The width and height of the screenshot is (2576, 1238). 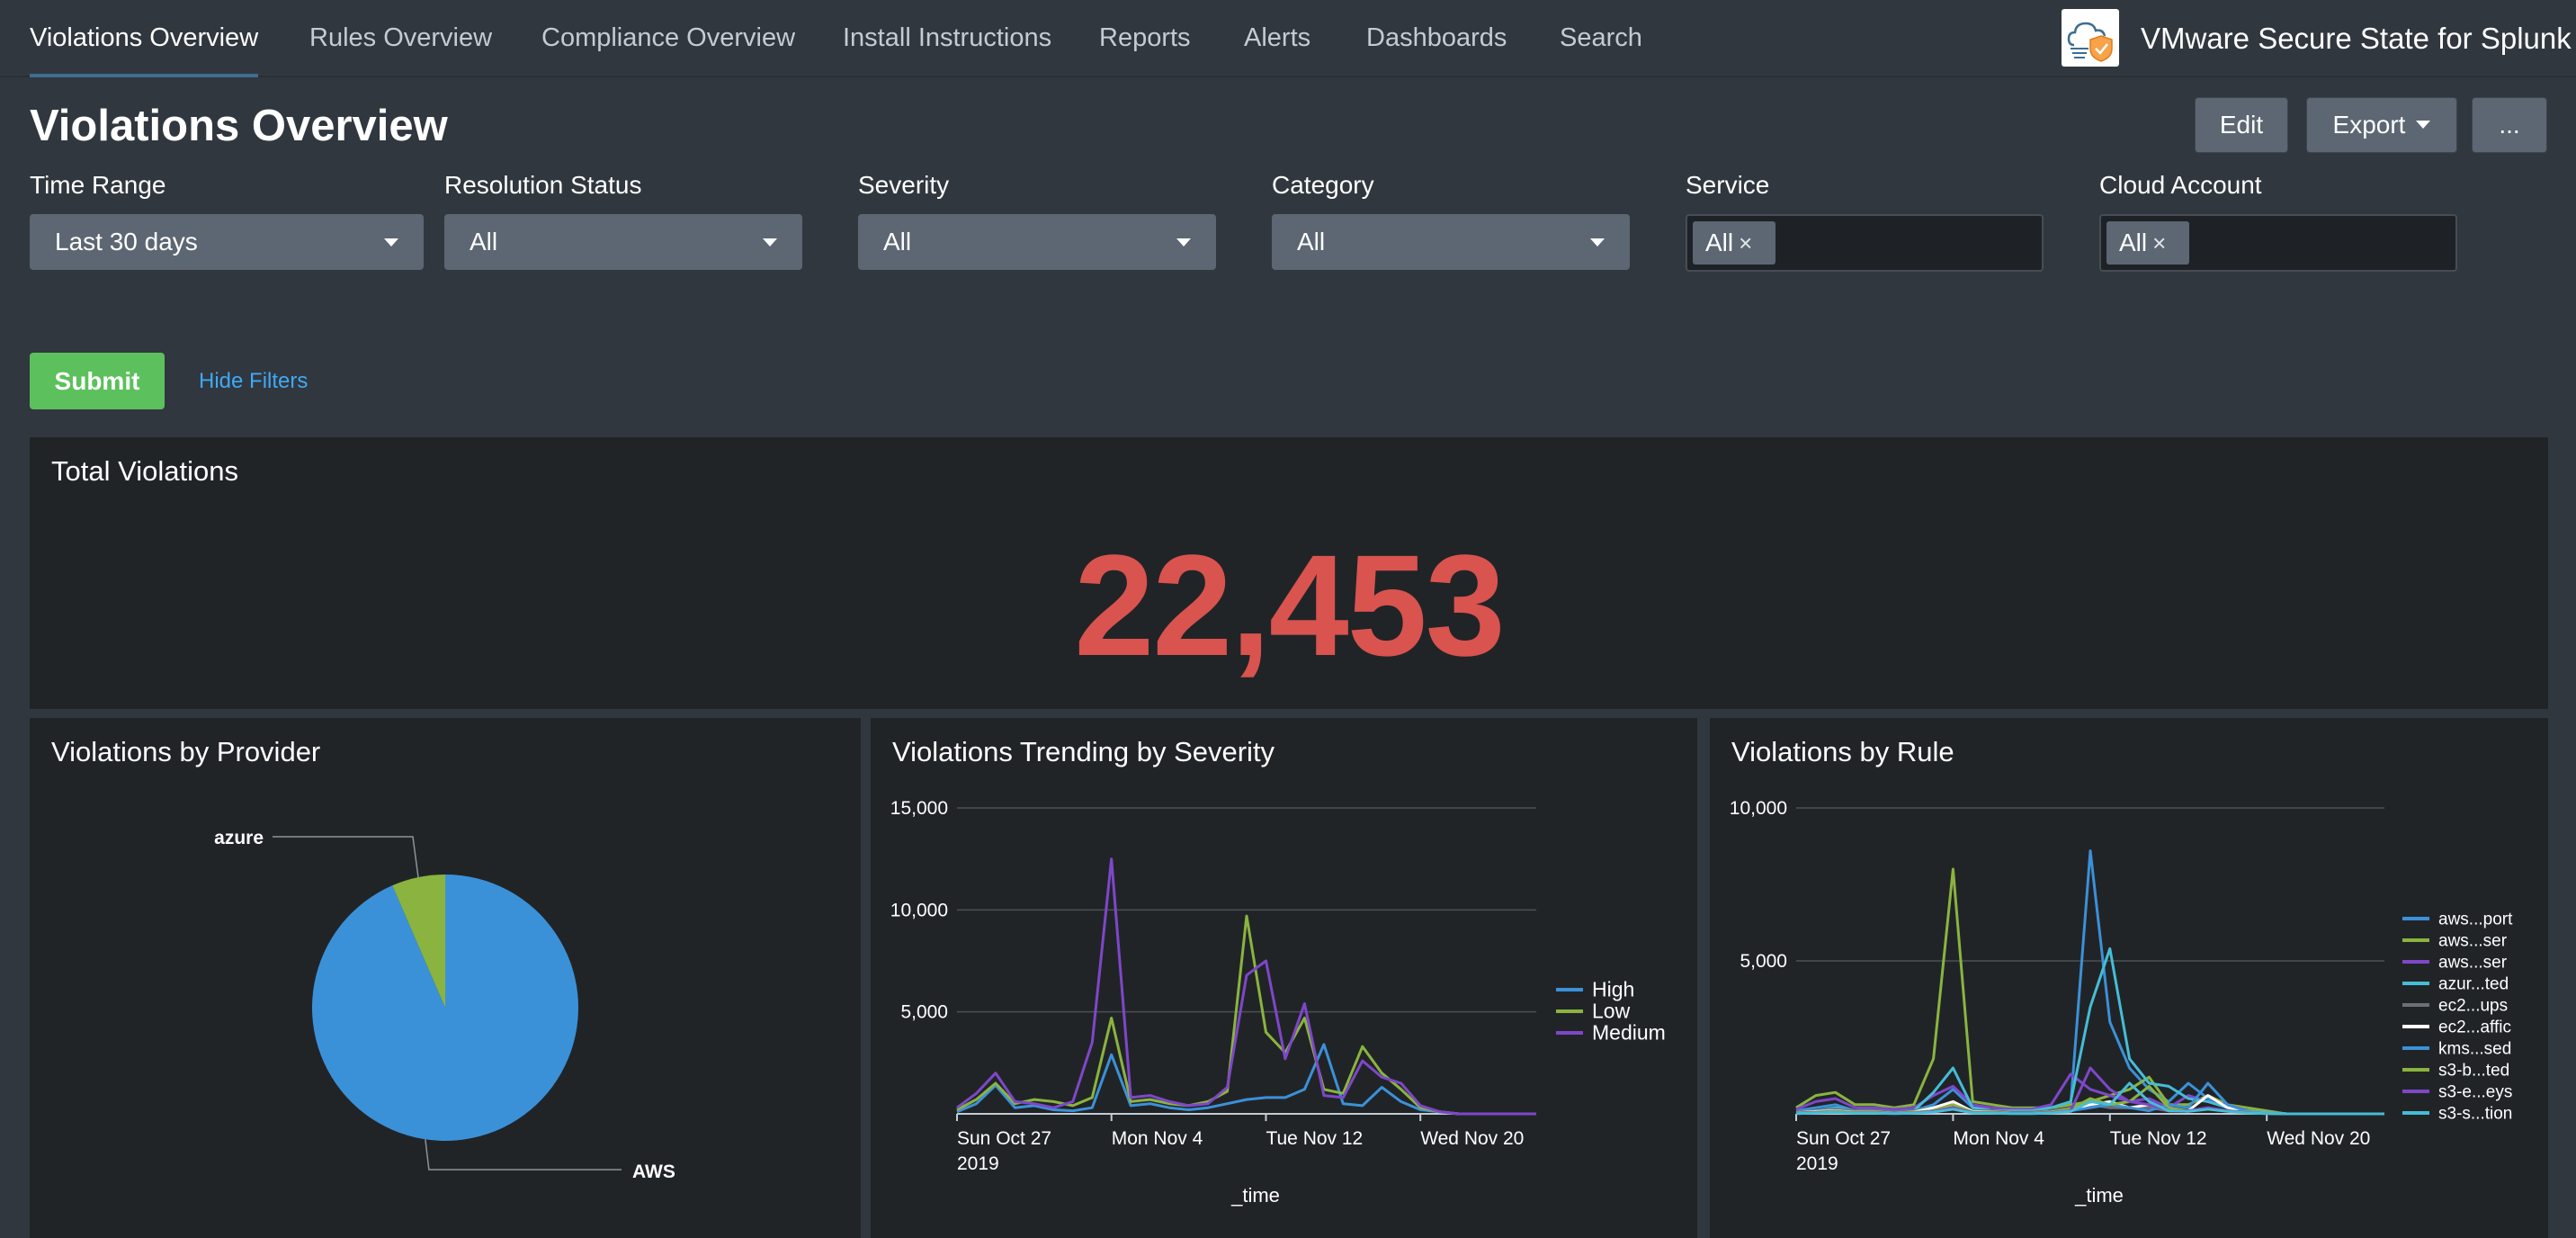 I want to click on category-dropdown: All, so click(x=1451, y=242).